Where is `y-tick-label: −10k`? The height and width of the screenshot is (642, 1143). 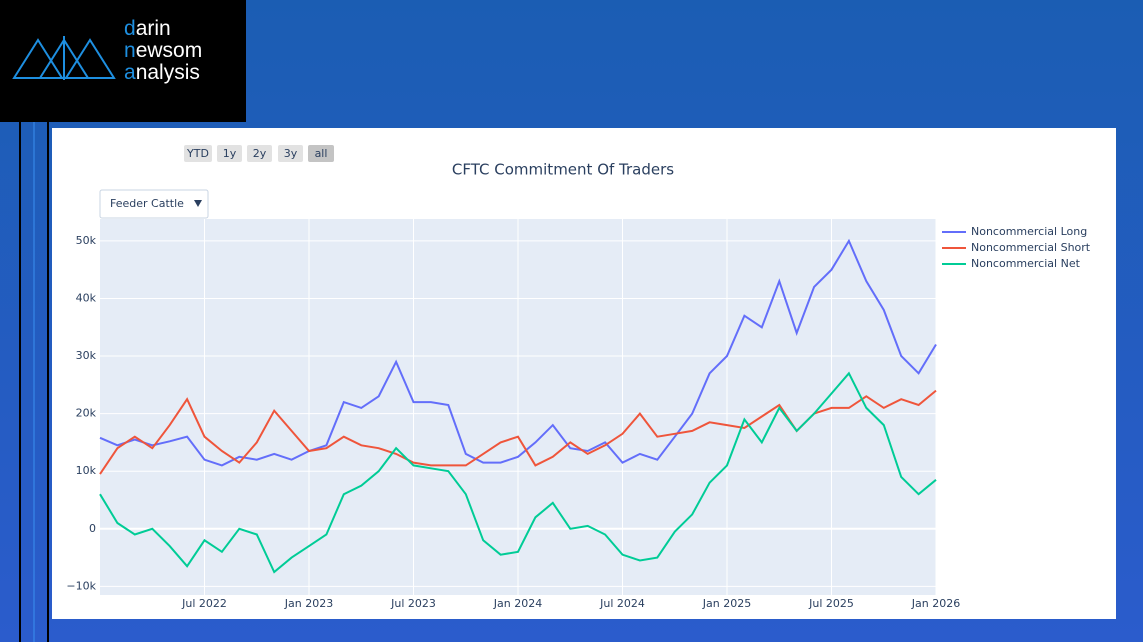 y-tick-label: −10k is located at coordinates (81, 585).